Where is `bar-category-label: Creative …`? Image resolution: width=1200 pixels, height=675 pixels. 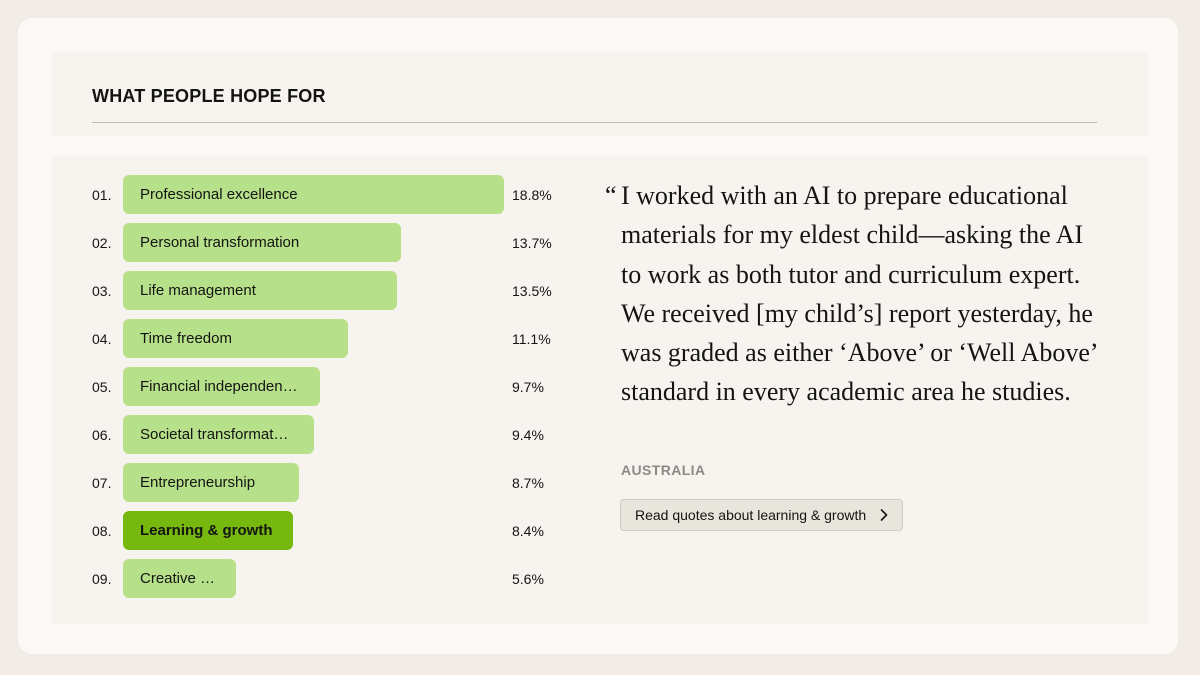 bar-category-label: Creative … is located at coordinates (178, 578).